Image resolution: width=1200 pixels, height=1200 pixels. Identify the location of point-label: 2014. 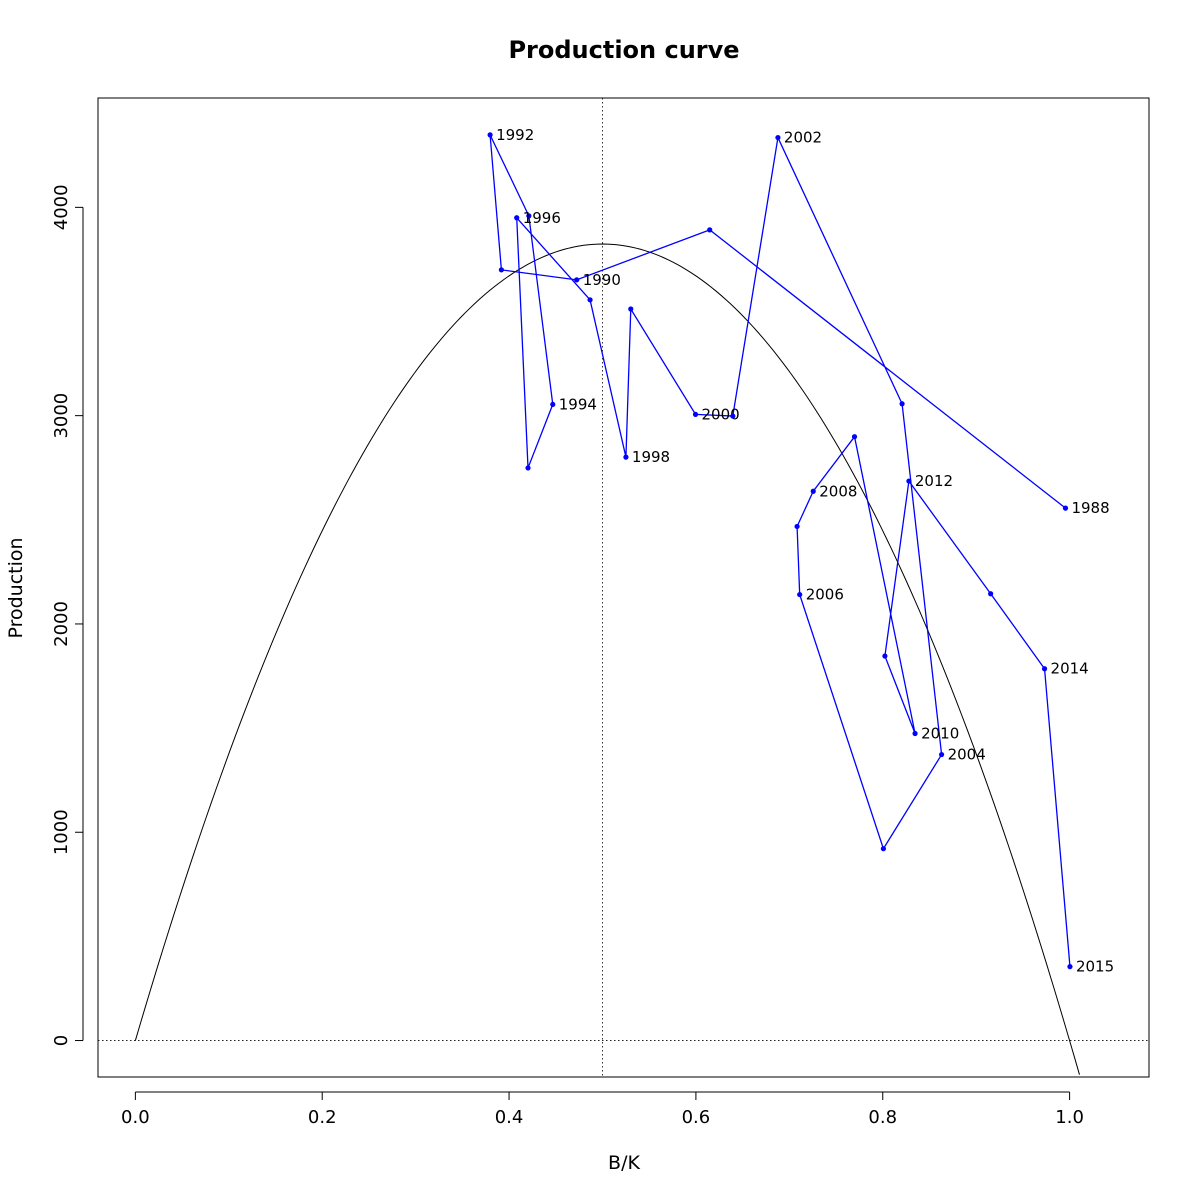
(1070, 669).